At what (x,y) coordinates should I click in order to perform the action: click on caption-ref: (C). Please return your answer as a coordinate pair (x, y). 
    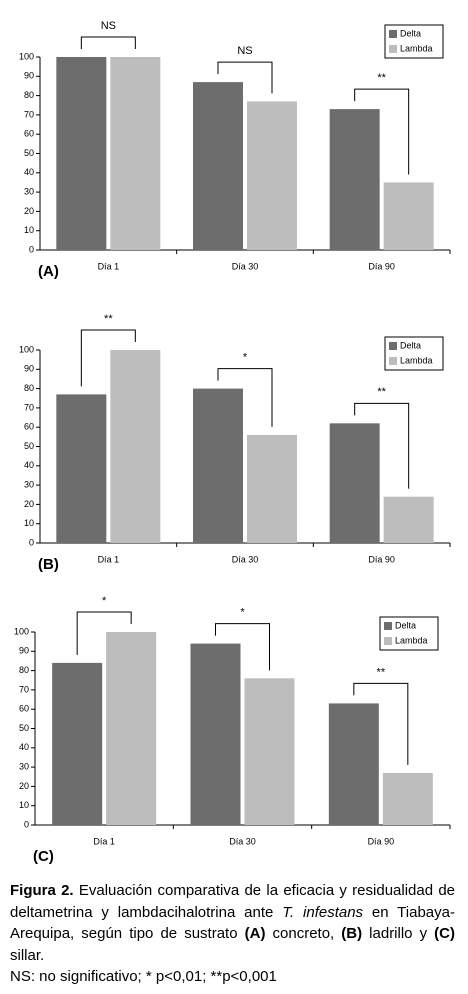
    Looking at the image, I should click on (444, 933).